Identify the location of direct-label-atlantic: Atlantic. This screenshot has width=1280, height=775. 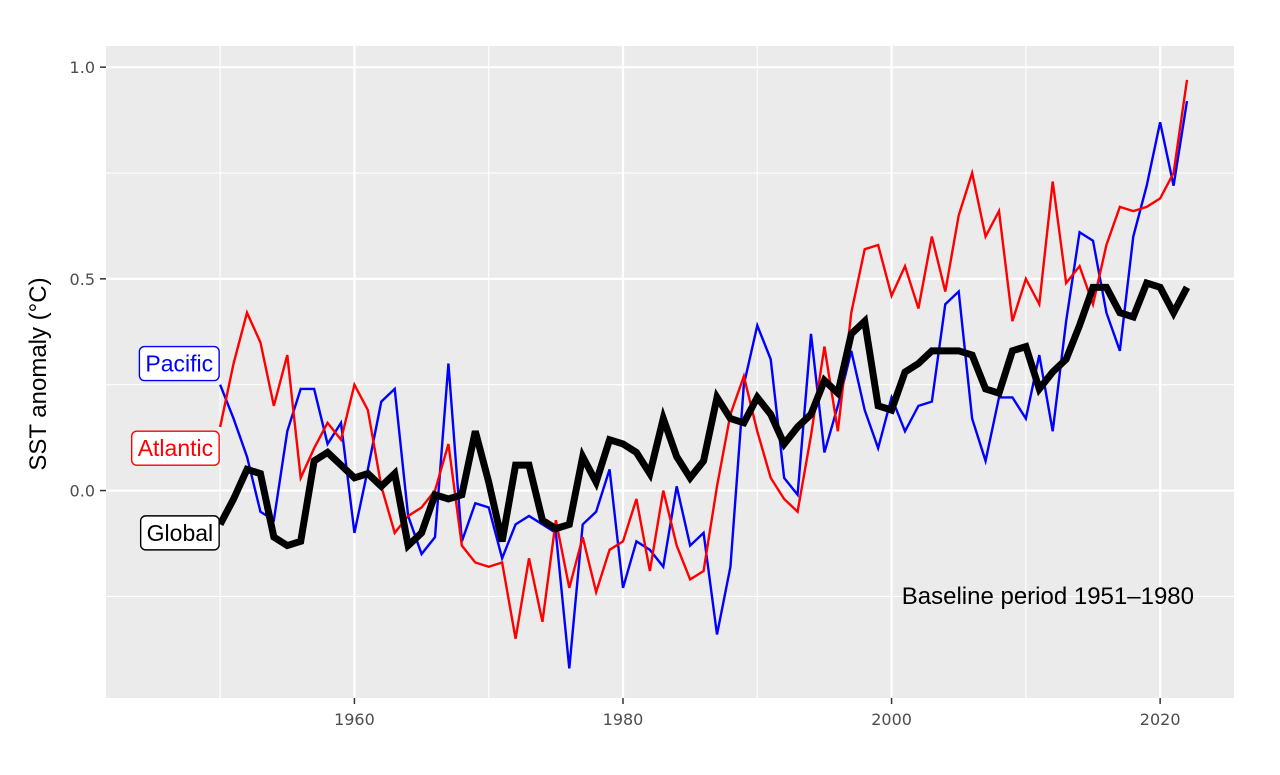
(175, 448).